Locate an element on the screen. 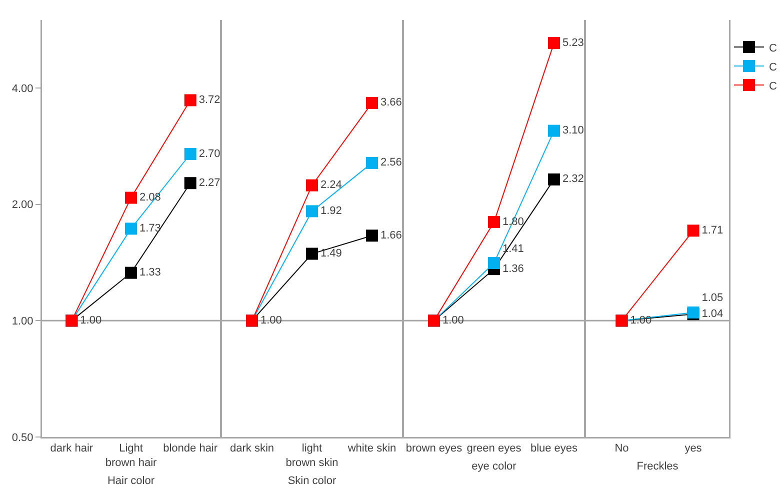  x-tick-label: brown eyes is located at coordinates (434, 448).